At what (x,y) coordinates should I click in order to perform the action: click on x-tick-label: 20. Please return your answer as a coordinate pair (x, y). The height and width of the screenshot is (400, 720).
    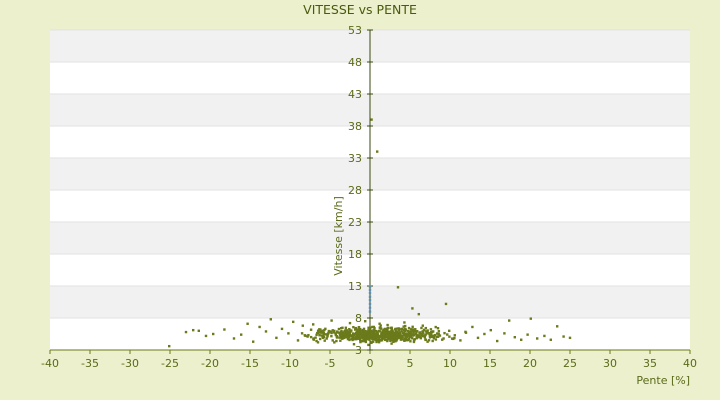
    Looking at the image, I should click on (530, 363).